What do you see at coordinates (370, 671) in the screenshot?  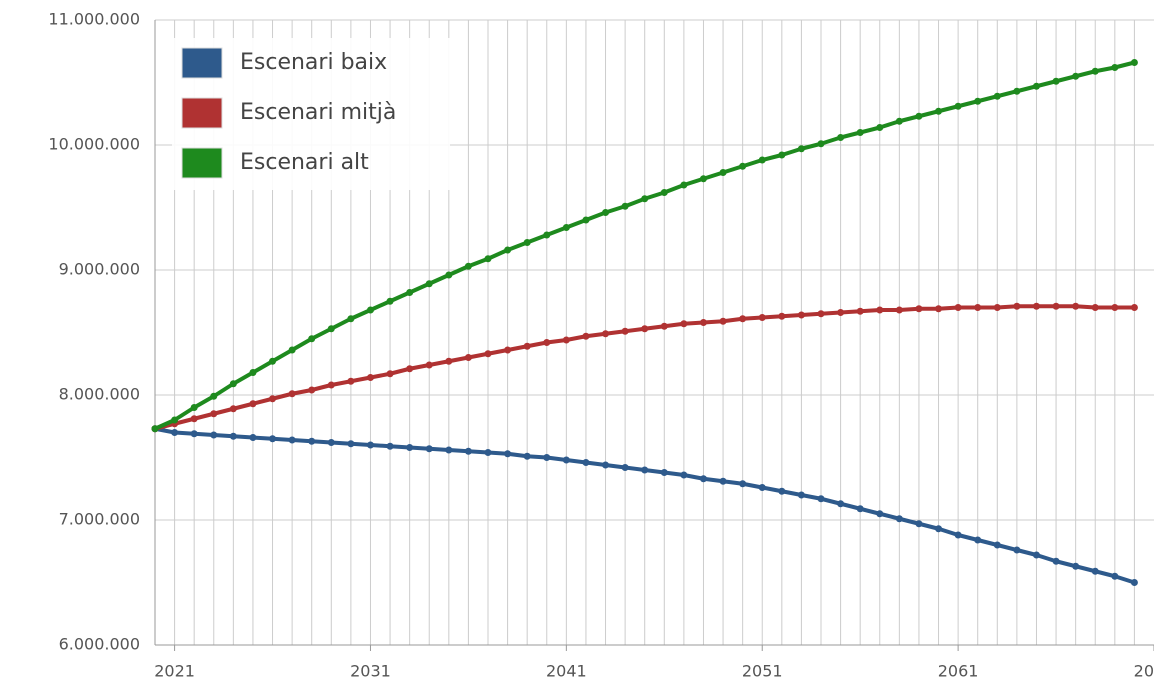 I see `x-tick-label: 2031` at bounding box center [370, 671].